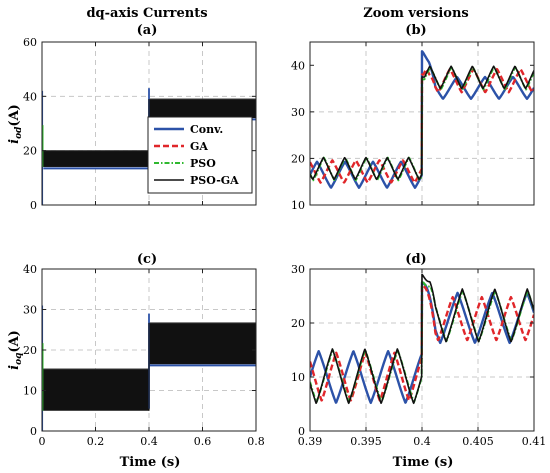 Image resolution: width=550 pixels, height=473 pixels. Describe the element at coordinates (310, 441) in the screenshot. I see `panel-d-xtick-label-0: 0.39` at that location.